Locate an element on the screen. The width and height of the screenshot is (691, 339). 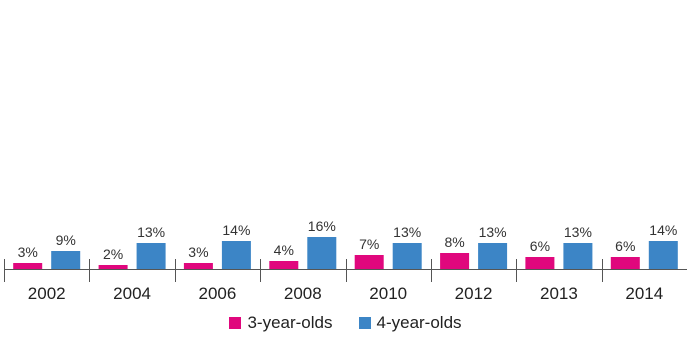
data-label: 8% is located at coordinates (454, 242).